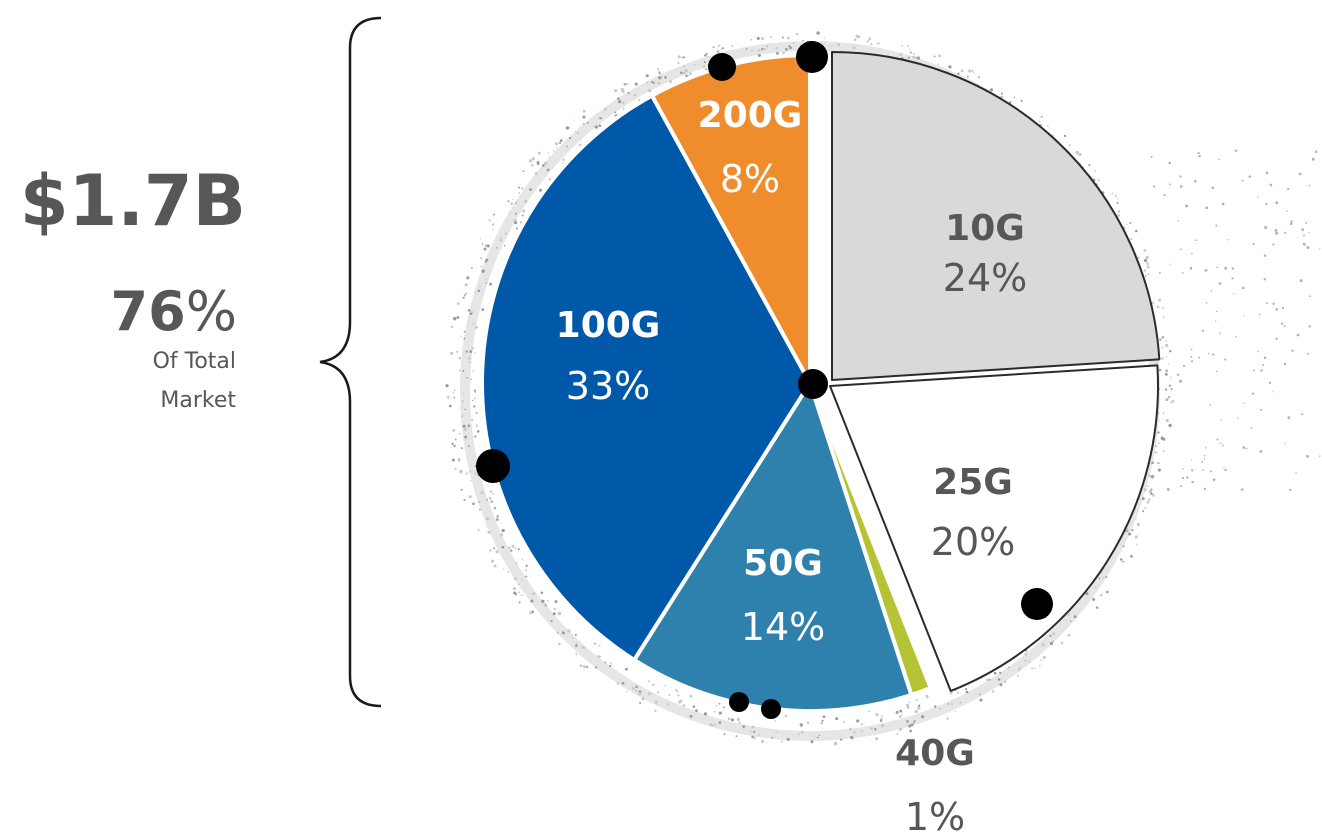 Image resolution: width=1322 pixels, height=839 pixels. I want to click on slice-label-25g: 25G, so click(973, 482).